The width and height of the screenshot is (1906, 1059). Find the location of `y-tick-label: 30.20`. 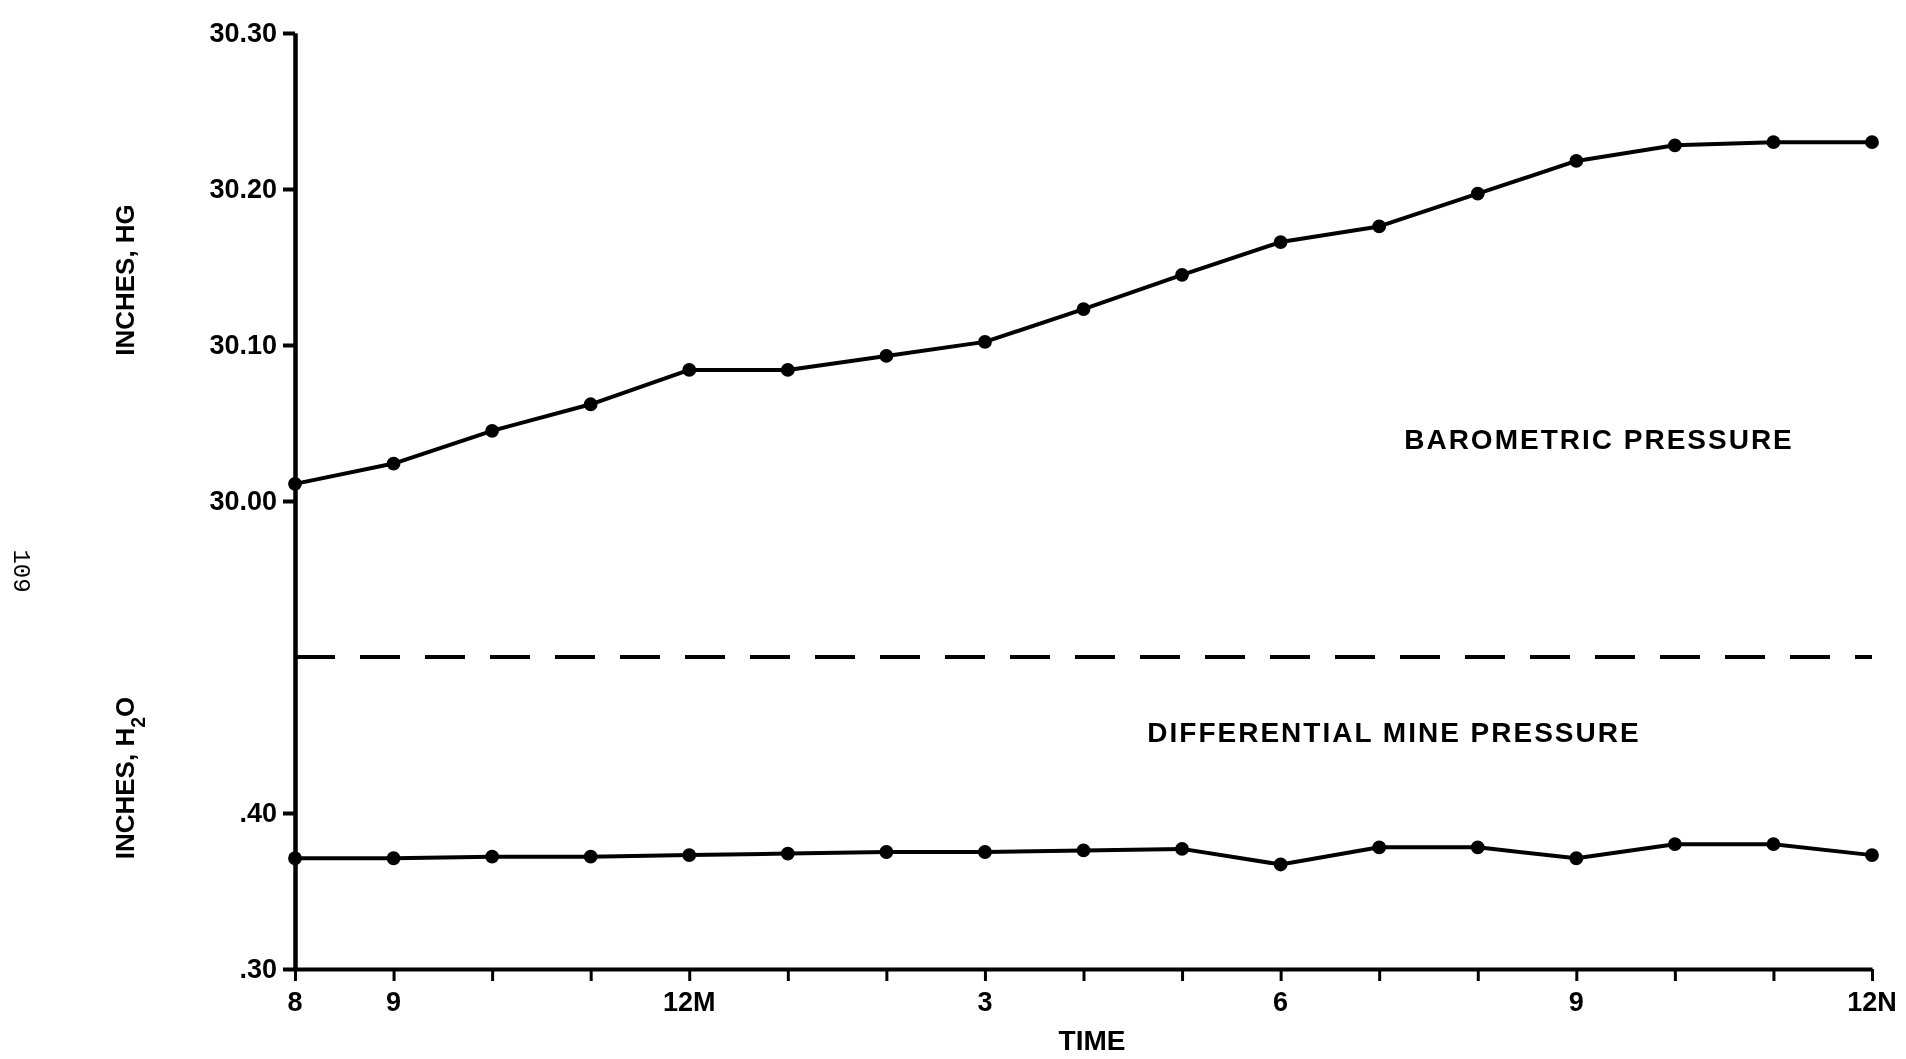

y-tick-label: 30.20 is located at coordinates (243, 189).